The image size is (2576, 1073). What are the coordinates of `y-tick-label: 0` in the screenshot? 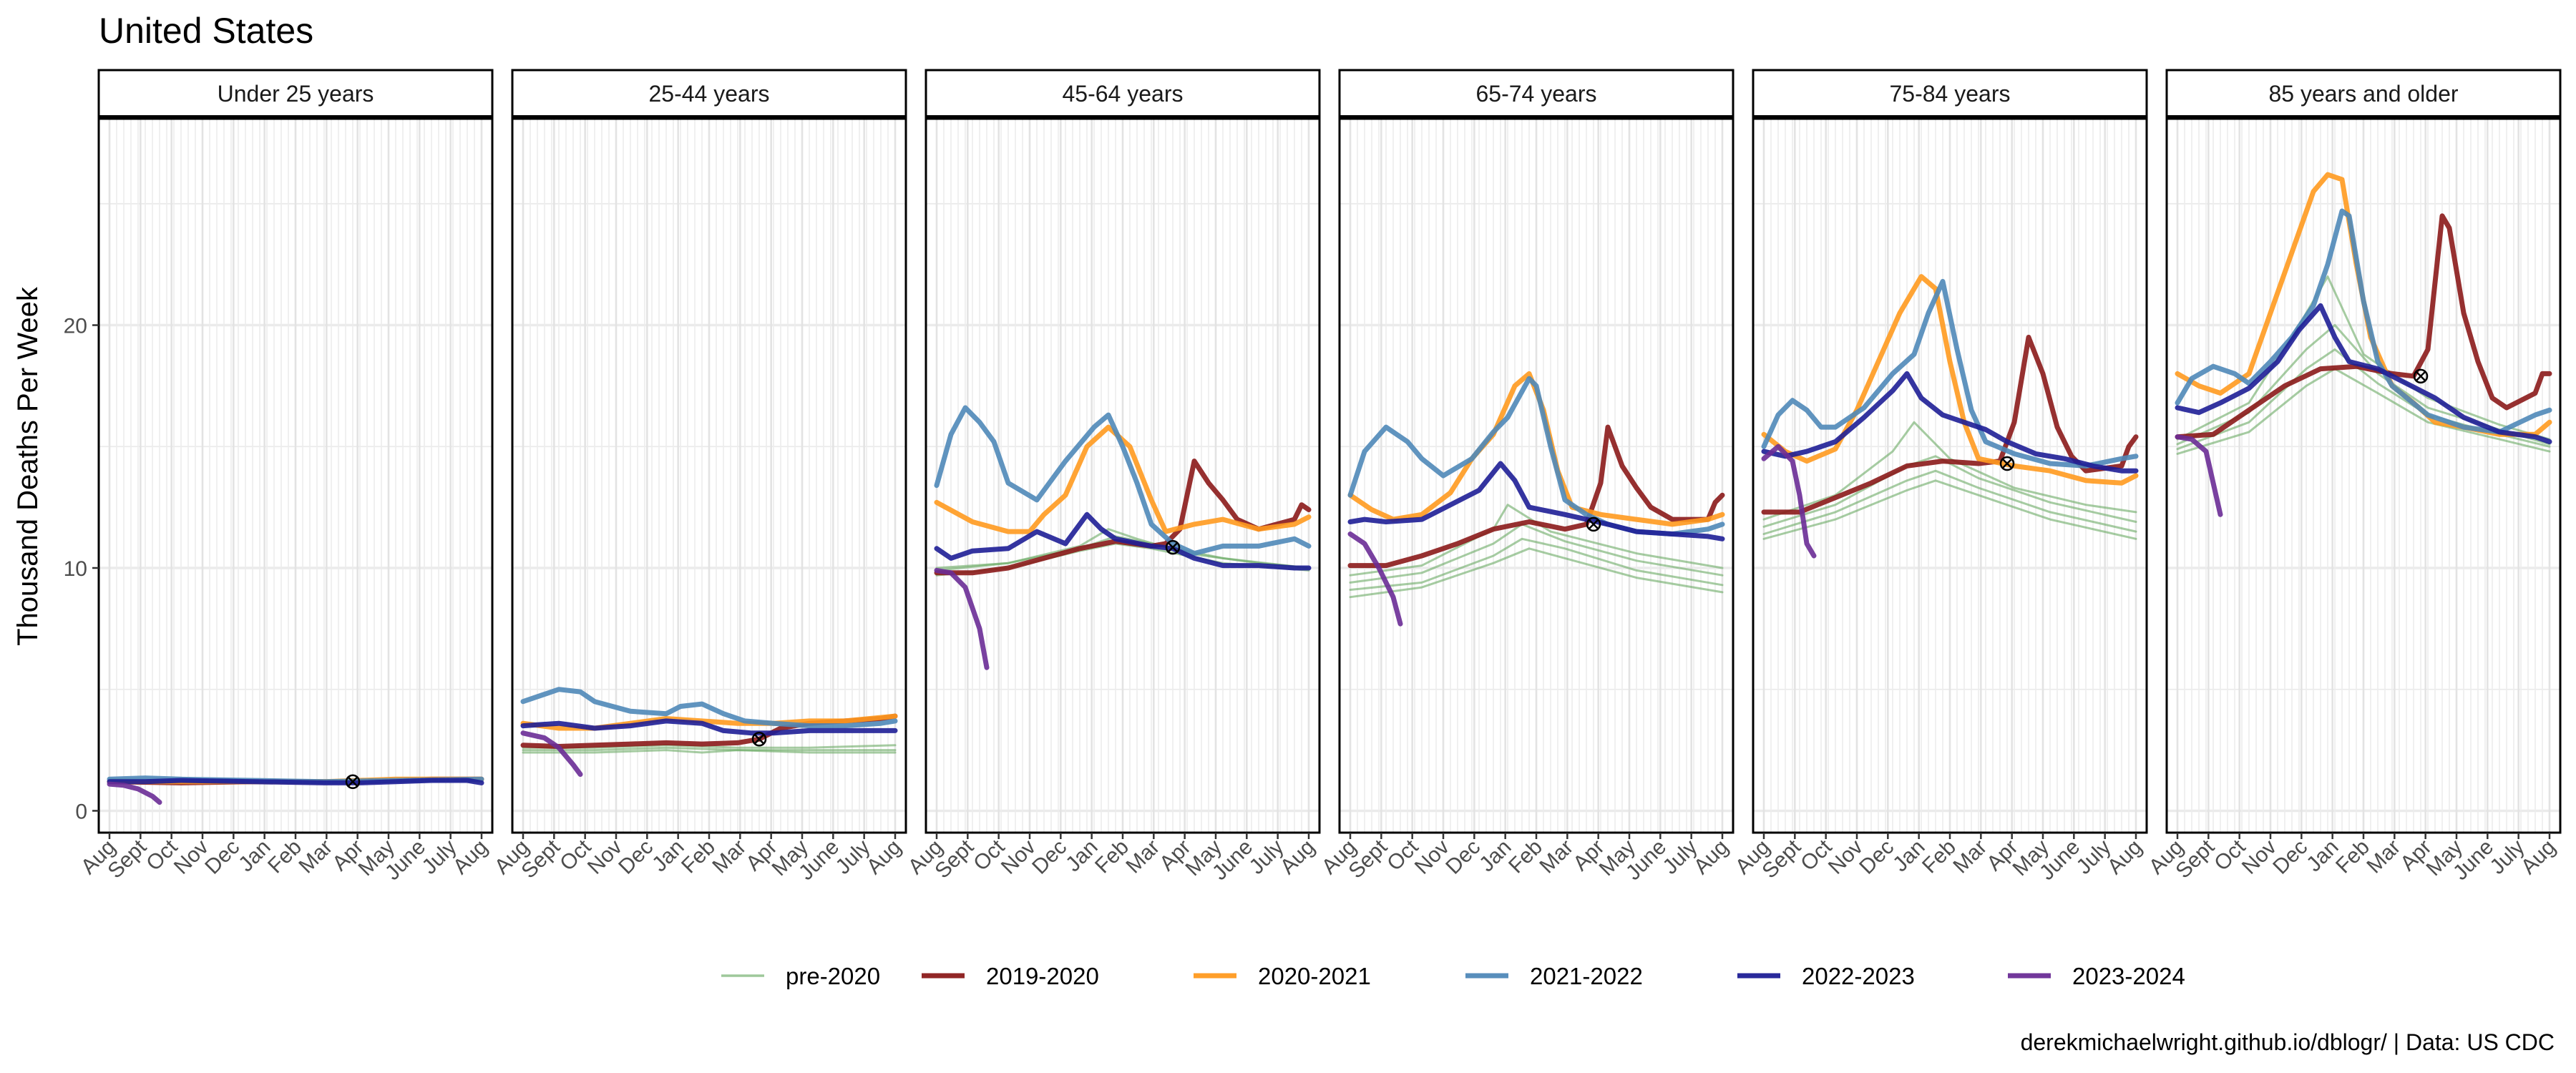 It's located at (81, 811).